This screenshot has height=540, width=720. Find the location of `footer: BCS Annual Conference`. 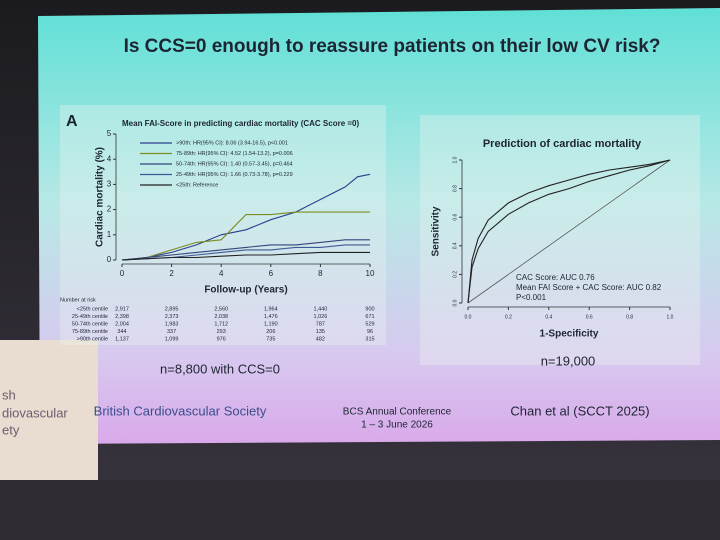

footer: BCS Annual Conference is located at coordinates (397, 412).